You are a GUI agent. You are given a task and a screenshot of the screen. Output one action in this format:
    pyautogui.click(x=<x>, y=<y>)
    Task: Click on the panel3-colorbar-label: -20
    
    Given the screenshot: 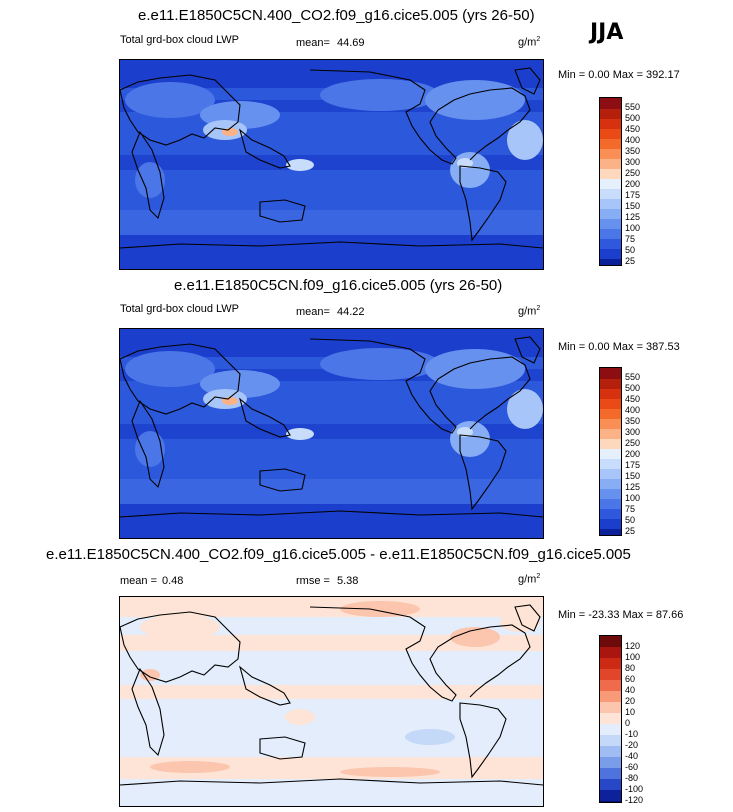 What is the action you would take?
    pyautogui.click(x=632, y=745)
    